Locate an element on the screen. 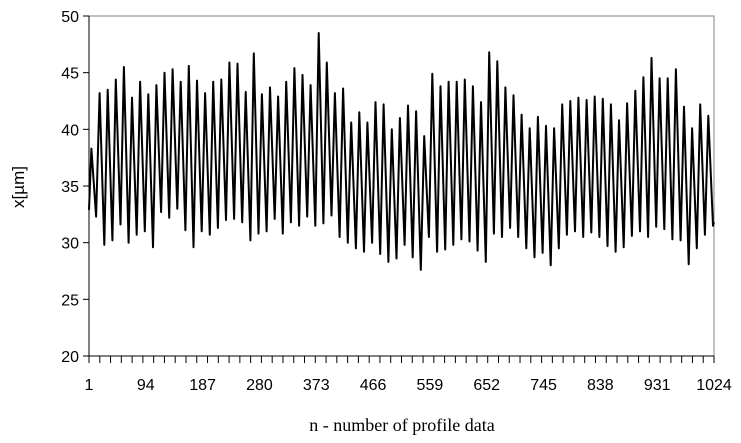  x-tick-label-10: 931 is located at coordinates (657, 385).